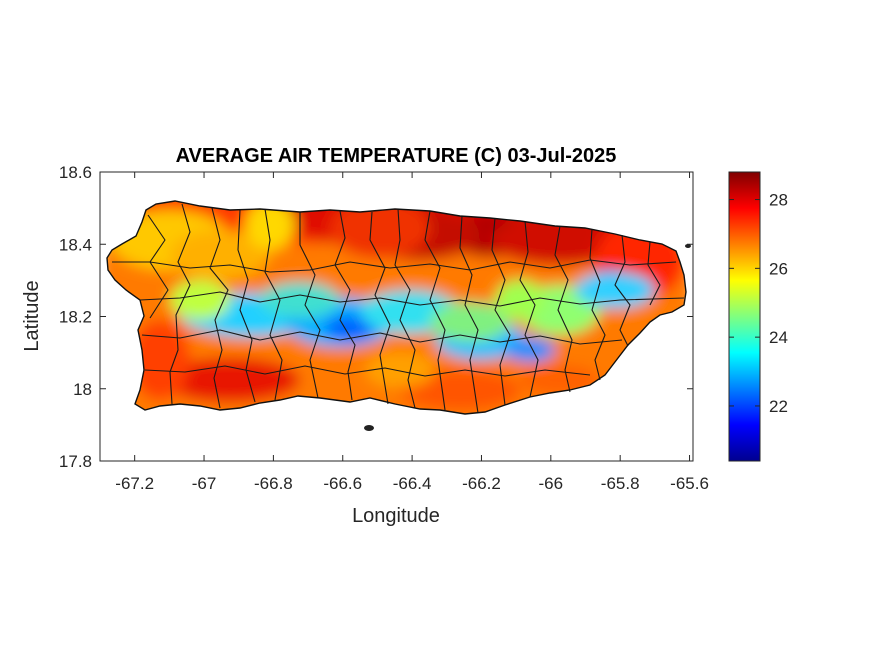 This screenshot has height=656, width=875. I want to click on colorbar-tick-label: 22, so click(778, 406).